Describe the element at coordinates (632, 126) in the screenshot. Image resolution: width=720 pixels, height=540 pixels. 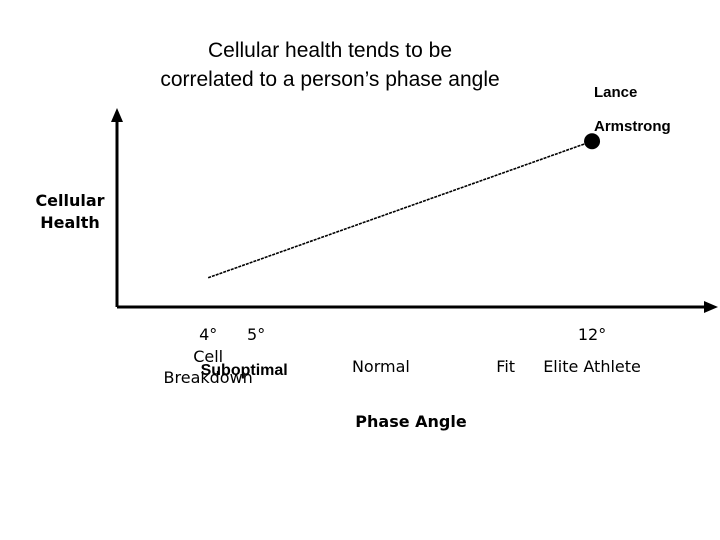
I see `annotation-line-2: Armstrong` at that location.